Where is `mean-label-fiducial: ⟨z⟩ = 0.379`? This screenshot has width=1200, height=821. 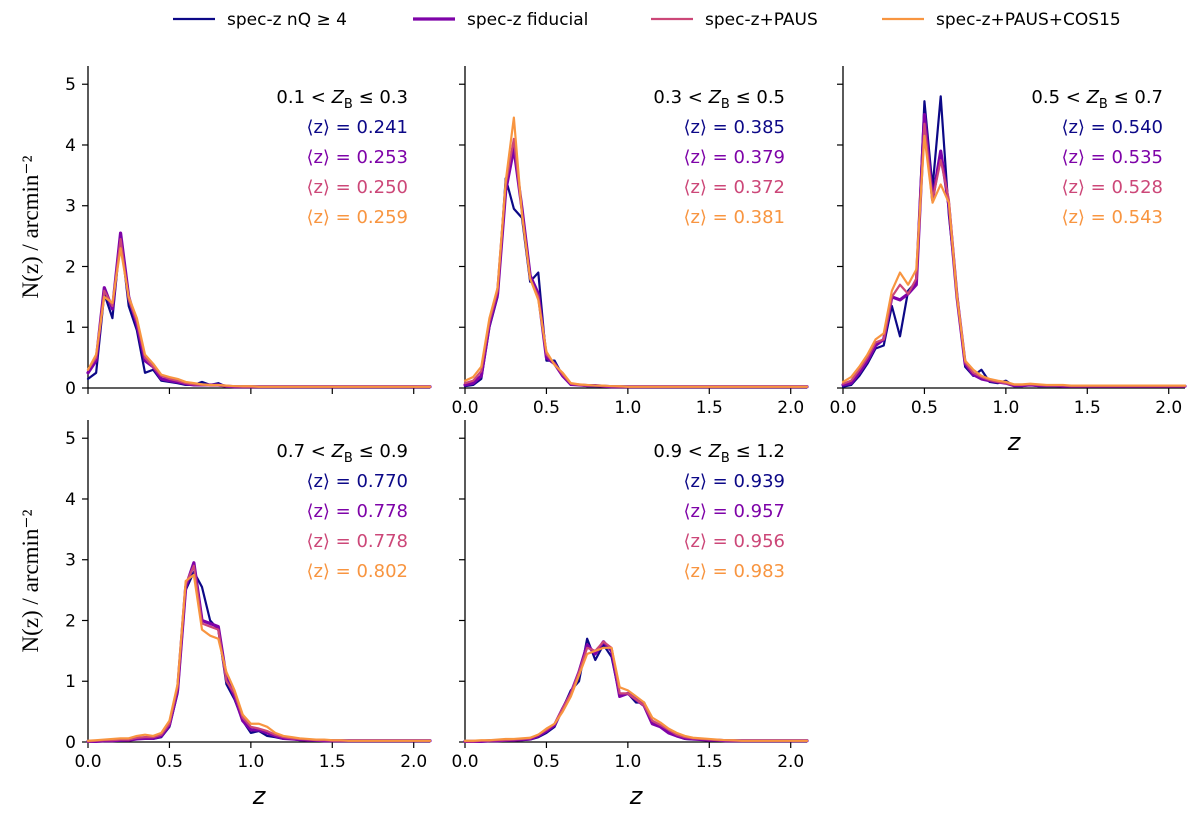 mean-label-fiducial: ⟨z⟩ = 0.379 is located at coordinates (734, 157).